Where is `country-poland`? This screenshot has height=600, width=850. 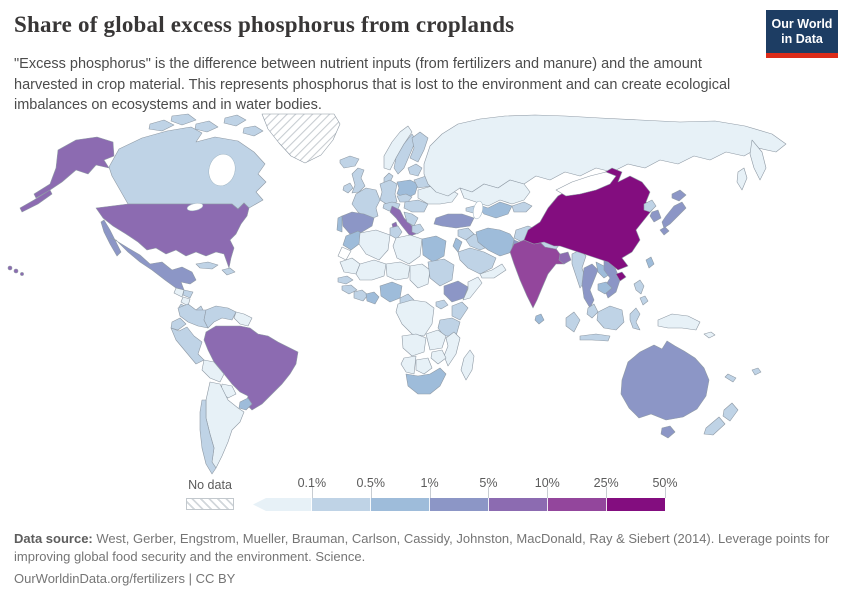 country-poland is located at coordinates (407, 189).